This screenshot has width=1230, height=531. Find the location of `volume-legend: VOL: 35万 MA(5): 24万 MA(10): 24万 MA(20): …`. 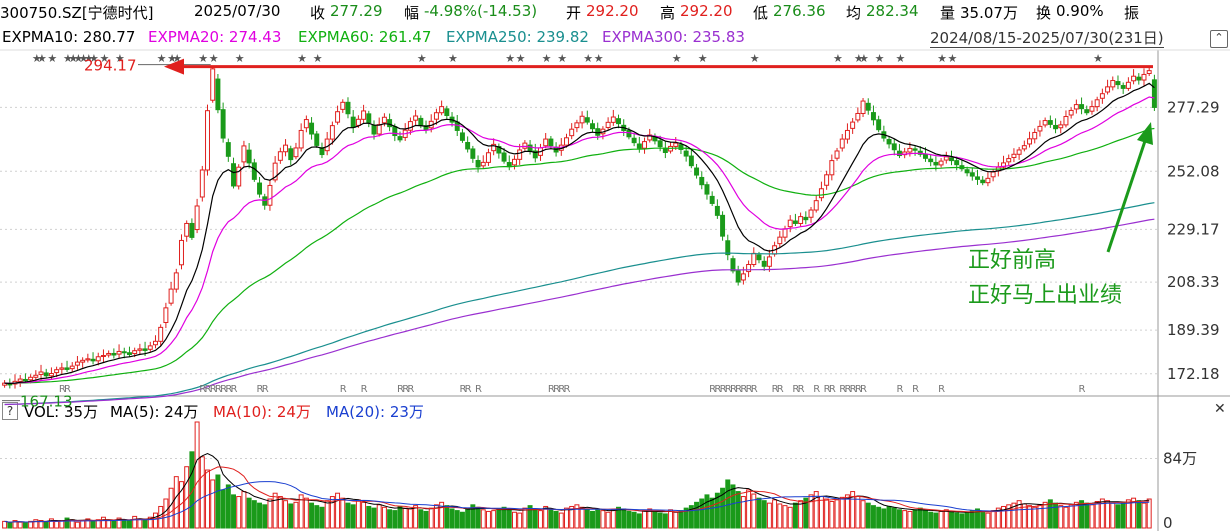

volume-legend: VOL: 35万 MA(5): 24万 MA(10): 24万 MA(20): … is located at coordinates (615, 410).